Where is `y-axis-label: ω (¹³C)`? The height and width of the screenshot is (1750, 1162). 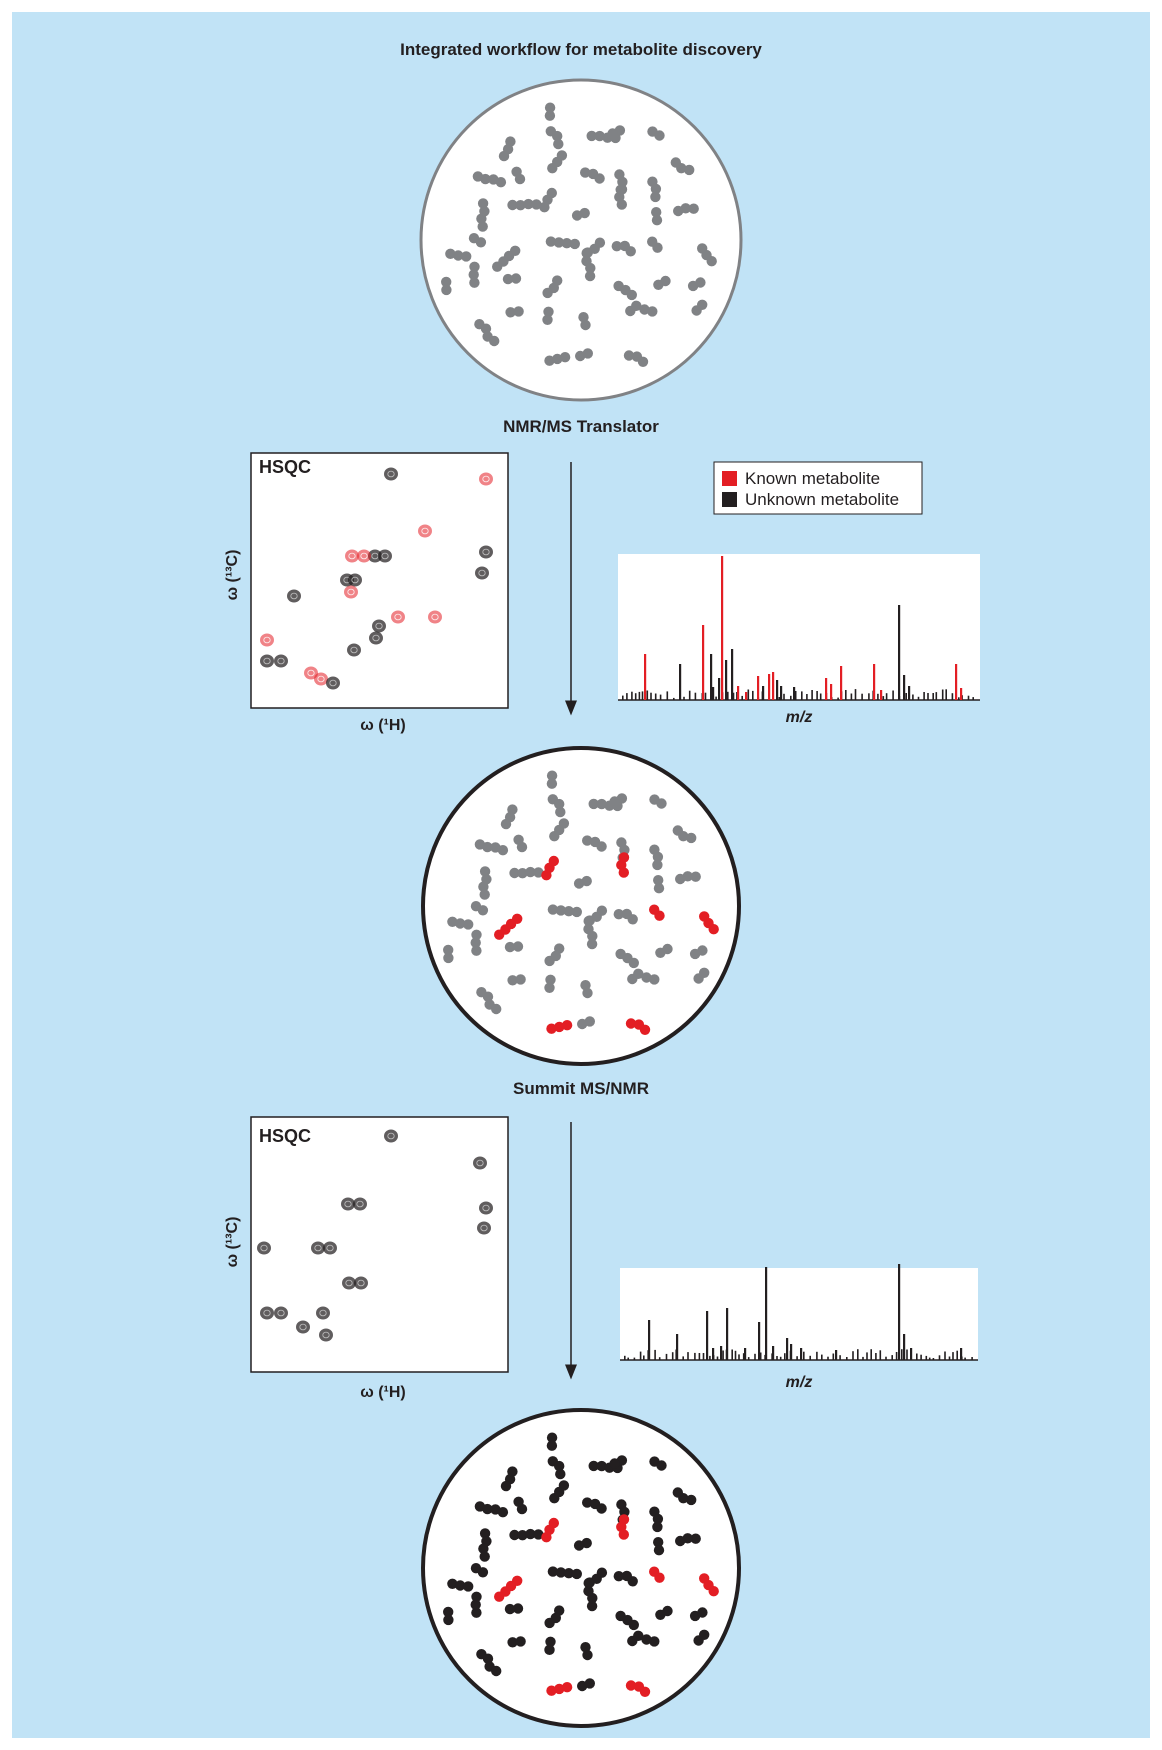 y-axis-label: ω (¹³C) is located at coordinates (232, 575).